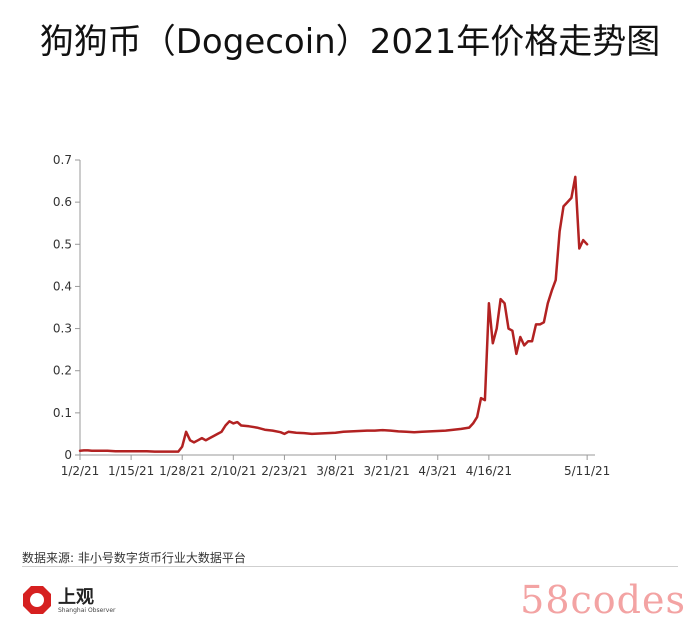 The height and width of the screenshot is (630, 700). What do you see at coordinates (134, 558) in the screenshot?
I see `data-source-note: 数据来源: 非小号数字货币行业大数据平台` at bounding box center [134, 558].